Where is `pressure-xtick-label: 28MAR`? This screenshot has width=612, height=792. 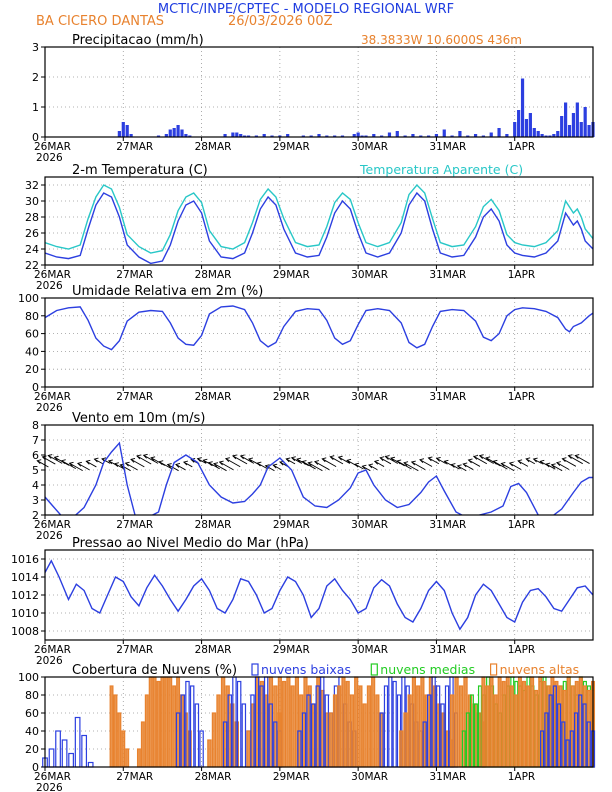 pressure-xtick-label: 28MAR is located at coordinates (213, 650).